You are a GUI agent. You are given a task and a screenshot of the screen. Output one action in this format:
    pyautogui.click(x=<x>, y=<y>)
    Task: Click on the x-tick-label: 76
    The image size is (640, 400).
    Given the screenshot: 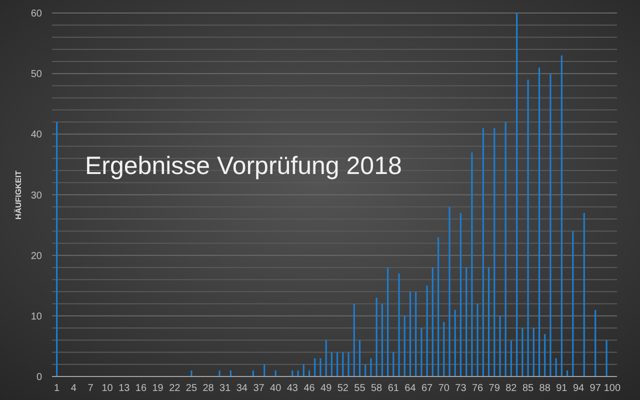 What is the action you would take?
    pyautogui.click(x=478, y=388)
    